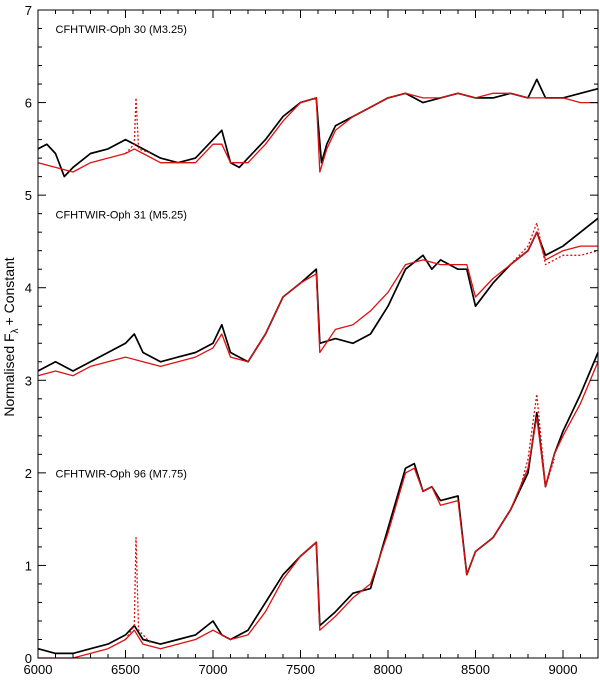 This screenshot has height=680, width=600. Describe the element at coordinates (28, 103) in the screenshot. I see `y-tick-label: 6` at that location.